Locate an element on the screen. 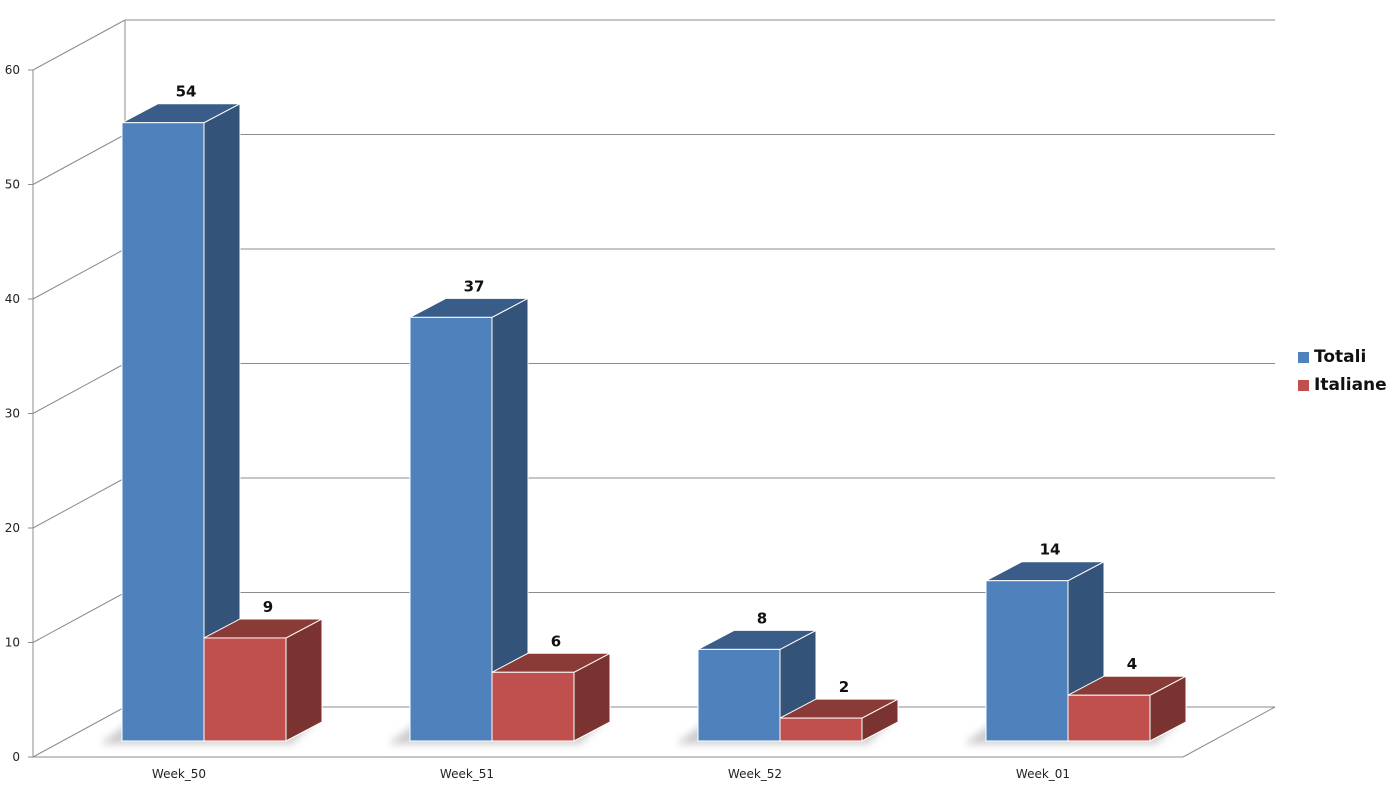 The width and height of the screenshot is (1398, 787). x-tick-label: Week_51 is located at coordinates (467, 774).